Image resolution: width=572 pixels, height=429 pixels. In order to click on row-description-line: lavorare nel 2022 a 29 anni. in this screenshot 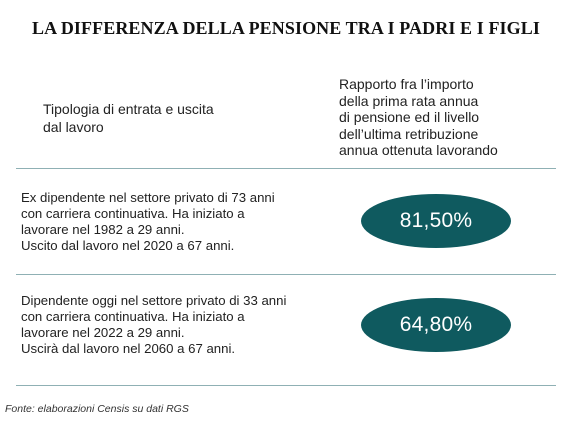, I will do `click(103, 332)`.